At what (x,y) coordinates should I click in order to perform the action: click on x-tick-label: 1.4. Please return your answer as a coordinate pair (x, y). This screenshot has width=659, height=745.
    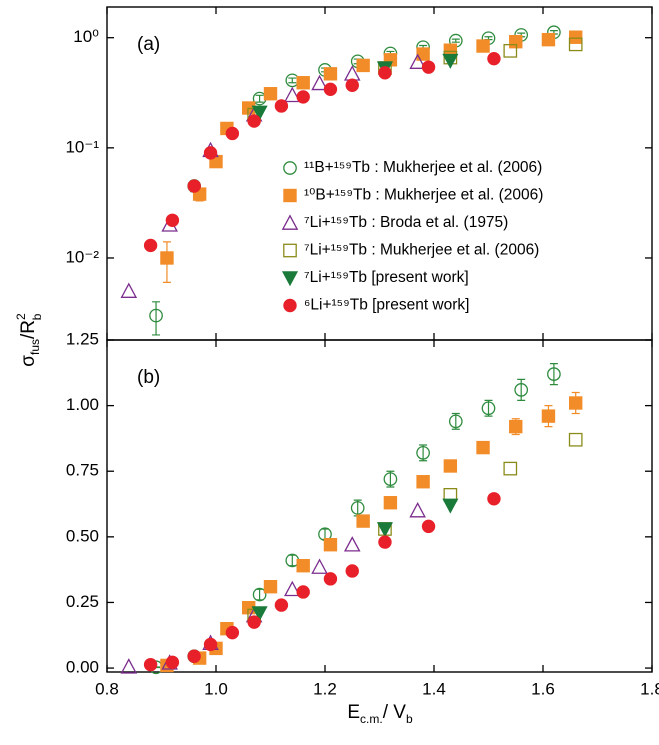
    Looking at the image, I should click on (434, 688).